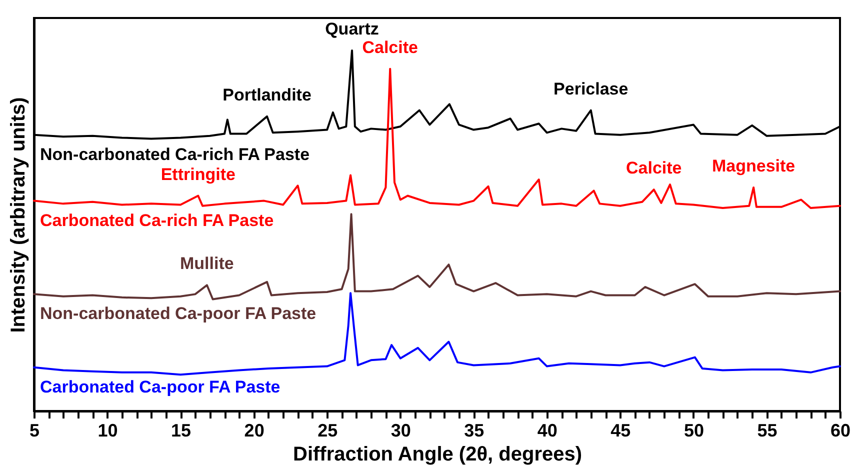  What do you see at coordinates (754, 166) in the screenshot?
I see `annotation: Magnesite` at bounding box center [754, 166].